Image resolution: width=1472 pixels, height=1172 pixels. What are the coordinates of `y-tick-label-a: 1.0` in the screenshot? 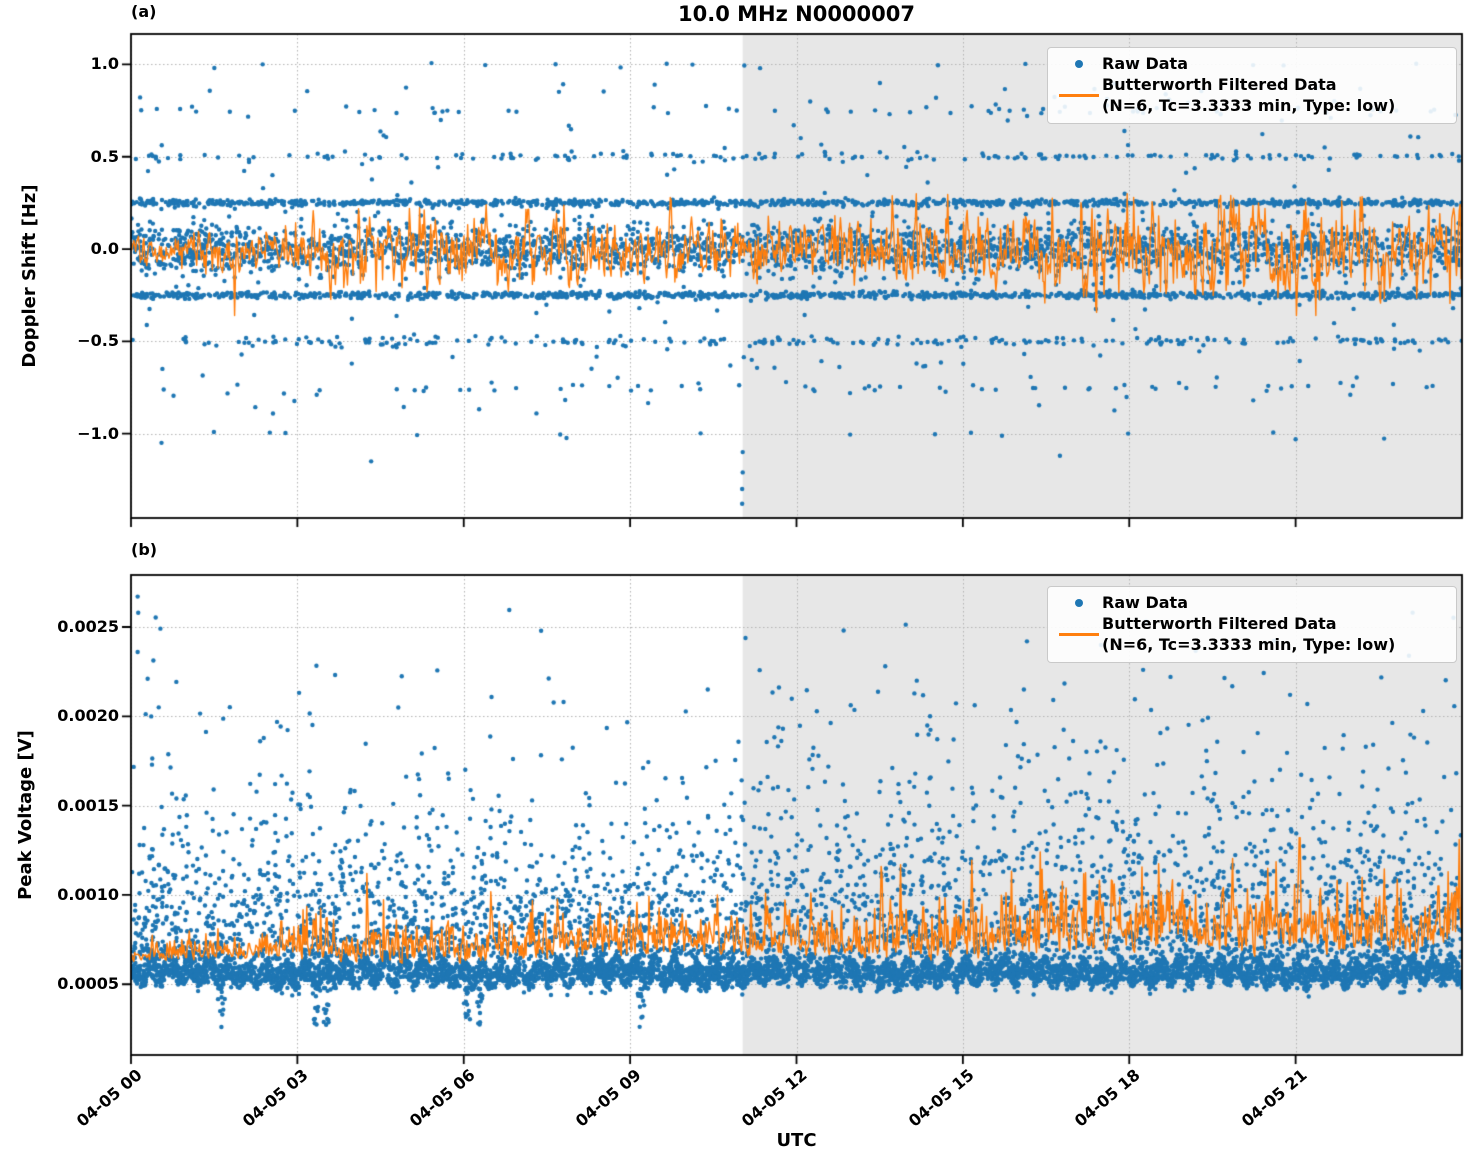 It's located at (104, 64).